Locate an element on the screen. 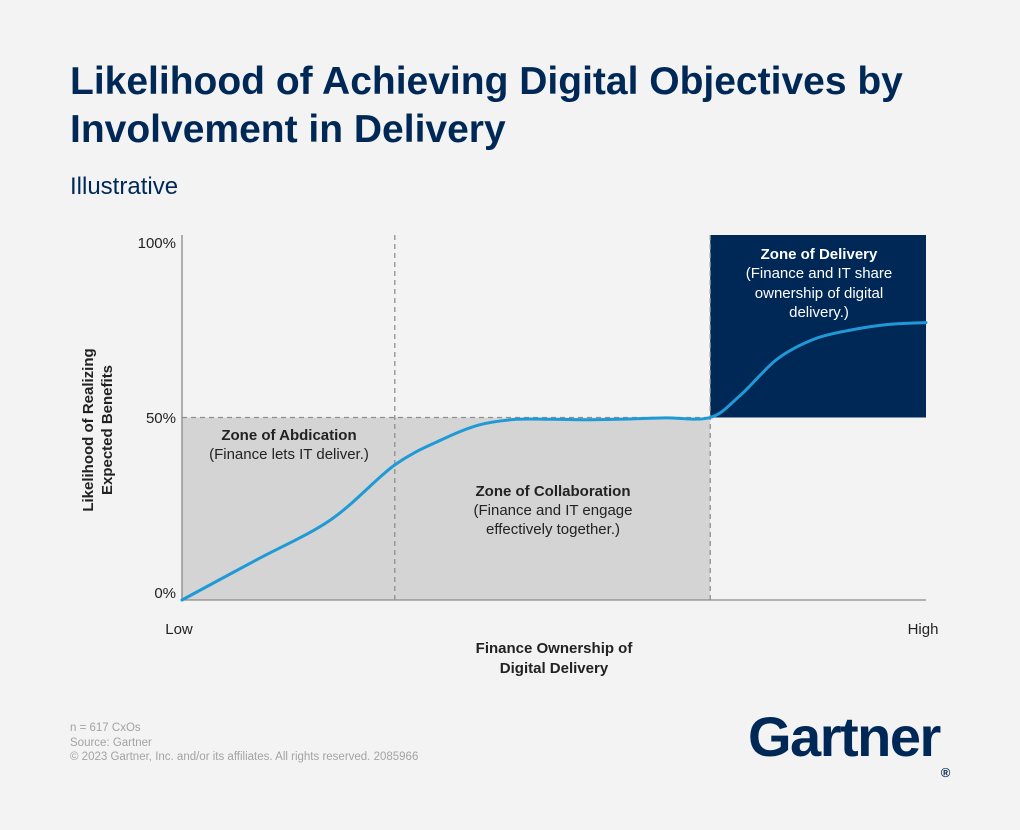  y-tick-50: 50% is located at coordinates (161, 418).